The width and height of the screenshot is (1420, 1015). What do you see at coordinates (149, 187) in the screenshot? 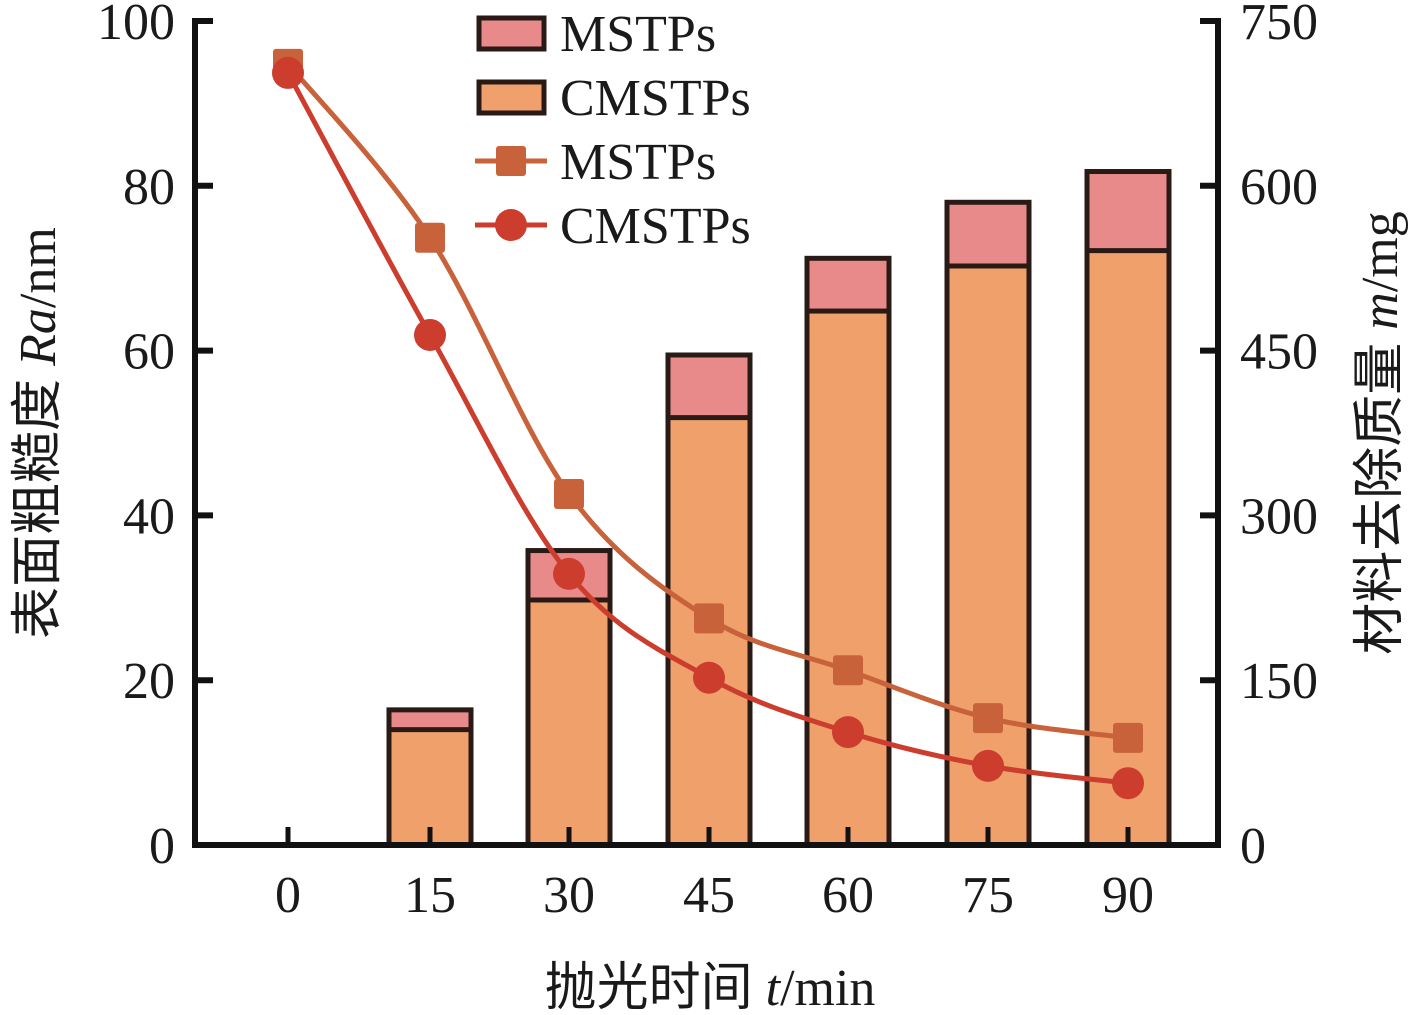
I see `y-tick-label-left: 80` at bounding box center [149, 187].